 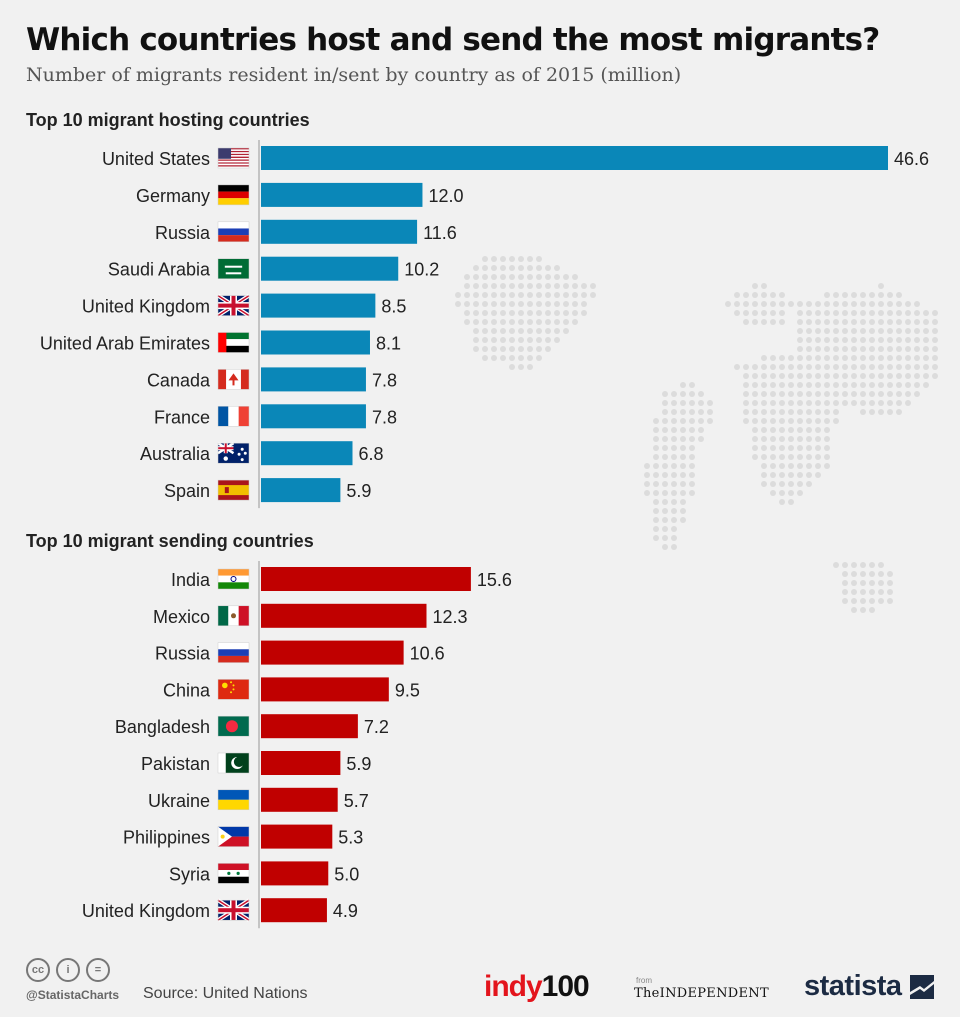 What do you see at coordinates (170, 541) in the screenshot?
I see `sending-section-title: Top 10 migrant sending countries` at bounding box center [170, 541].